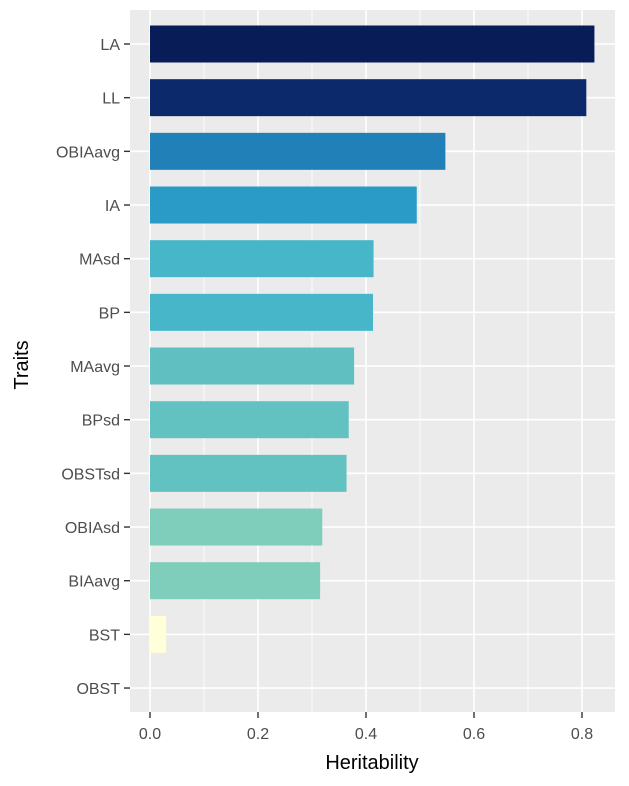  What do you see at coordinates (366, 734) in the screenshot?
I see `x-tick-label: 0.4` at bounding box center [366, 734].